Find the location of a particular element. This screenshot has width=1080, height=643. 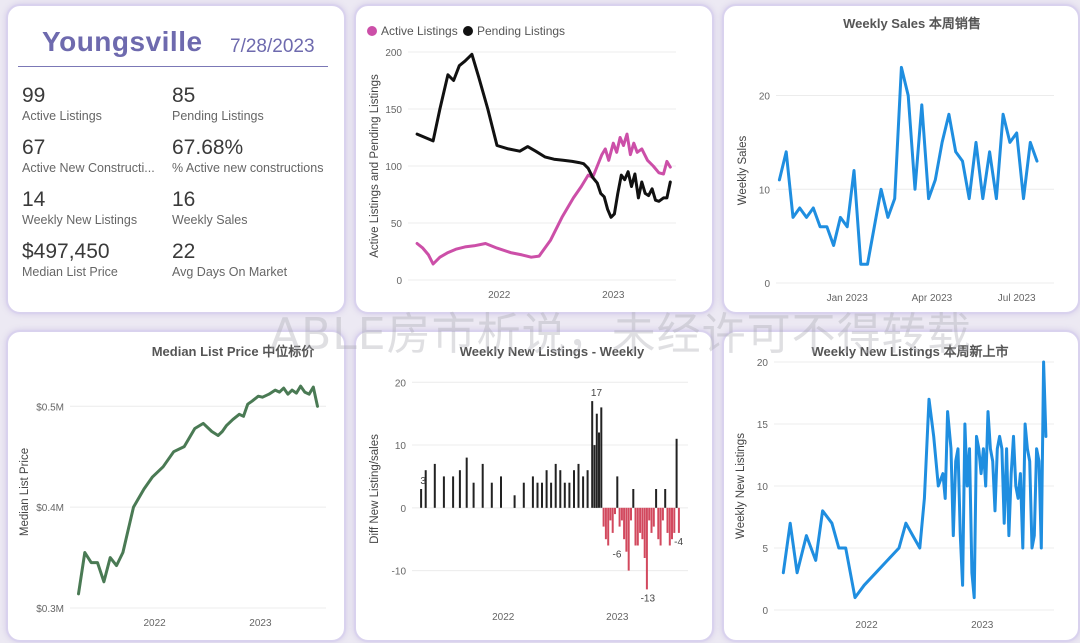

y-axis-label: Median List Price is located at coordinates (25, 492).